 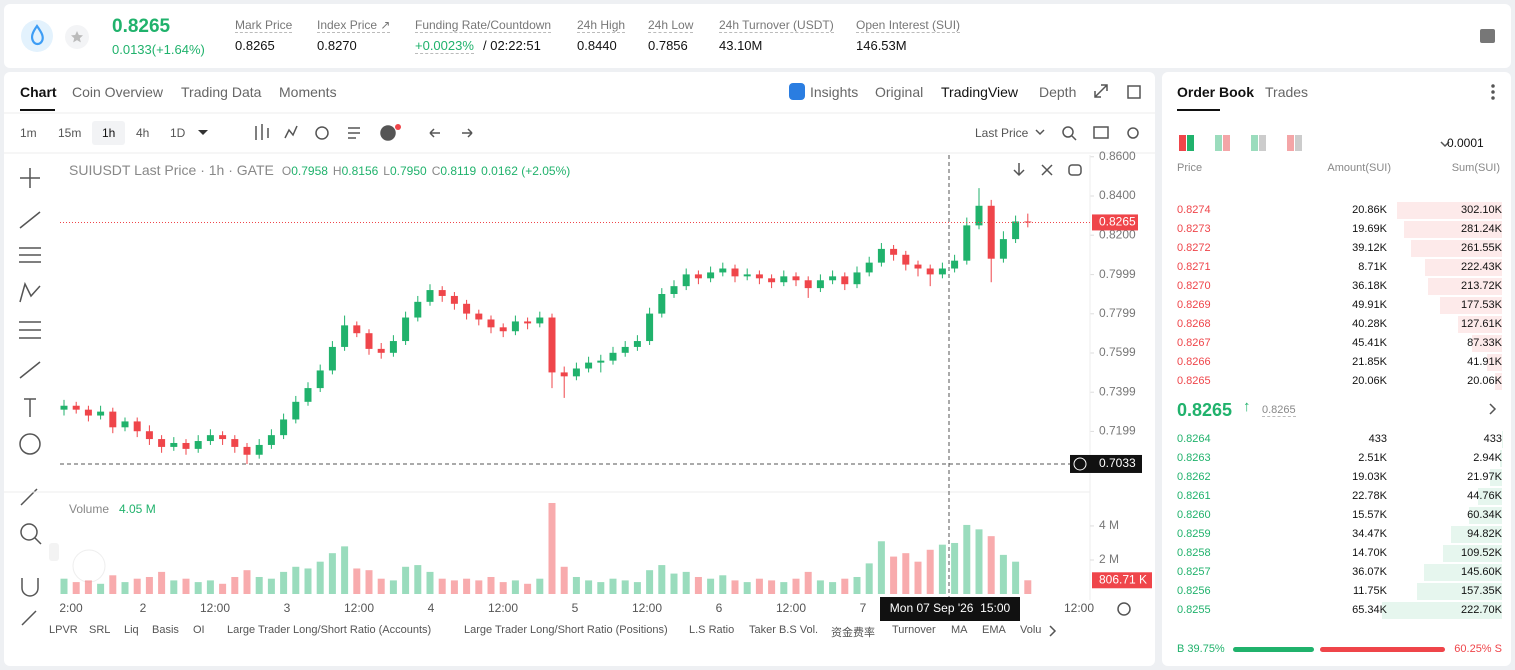 I want to click on book-price: 0.8263, so click(x=1194, y=458).